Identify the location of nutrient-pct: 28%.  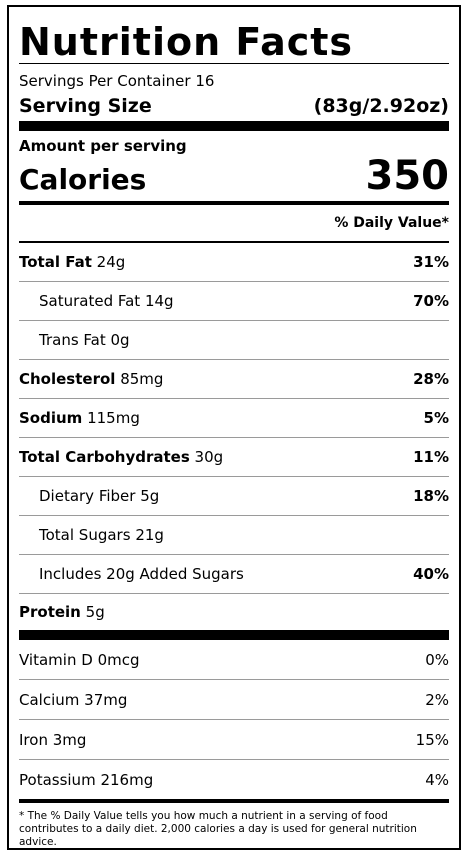
(431, 379).